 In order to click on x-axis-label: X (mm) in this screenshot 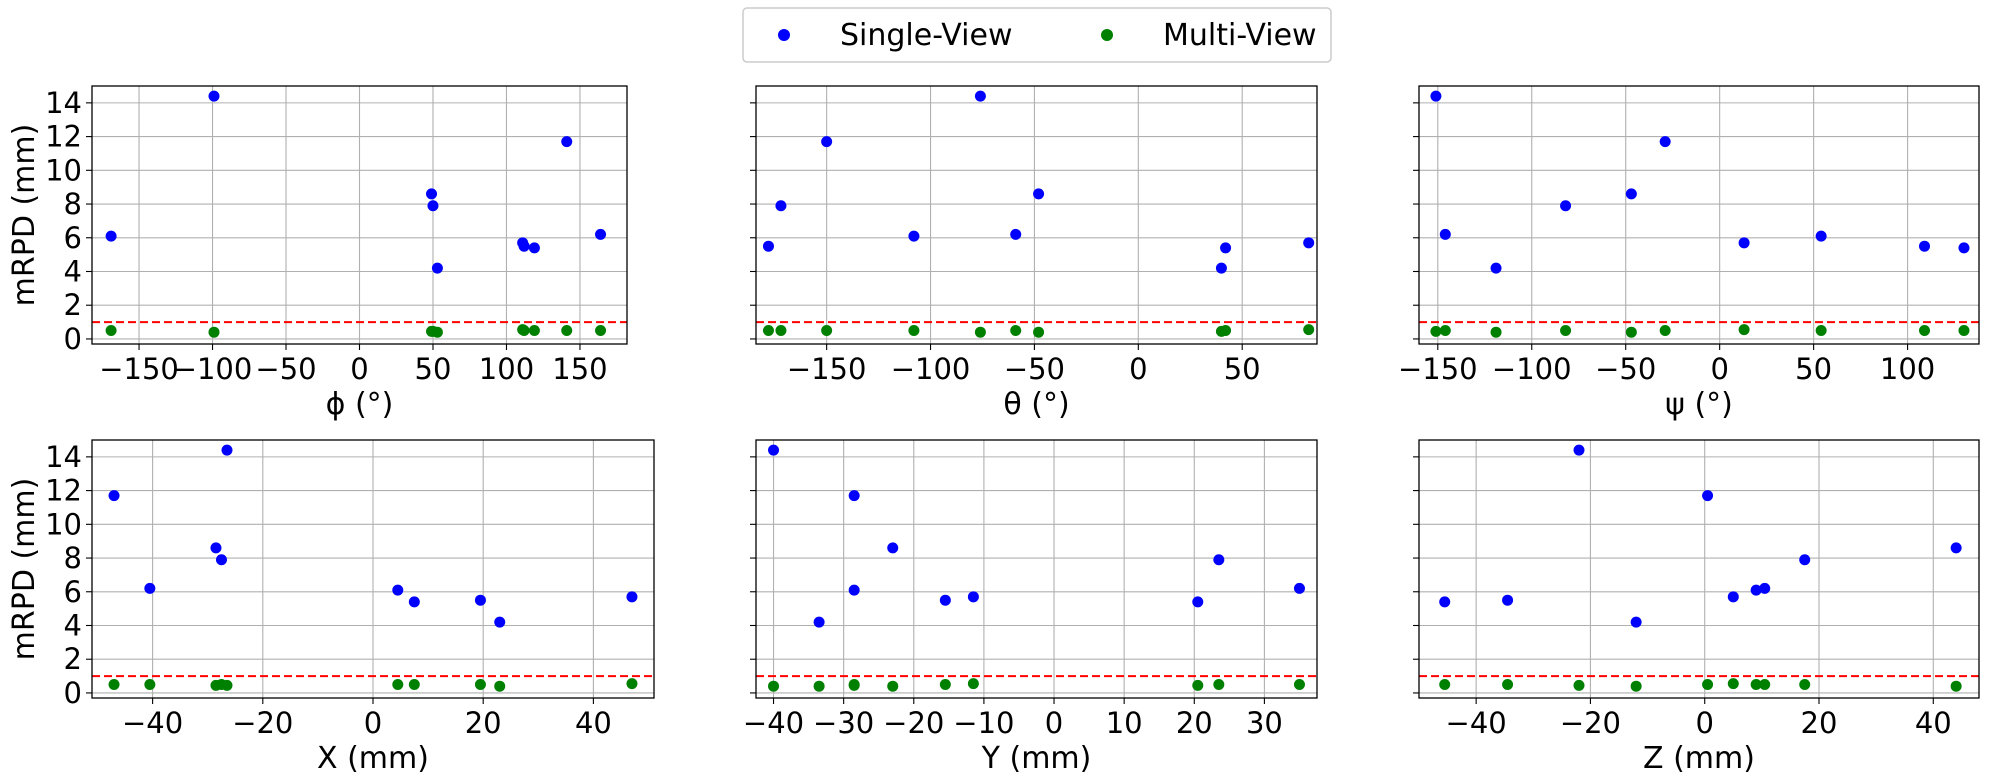, I will do `click(373, 758)`.